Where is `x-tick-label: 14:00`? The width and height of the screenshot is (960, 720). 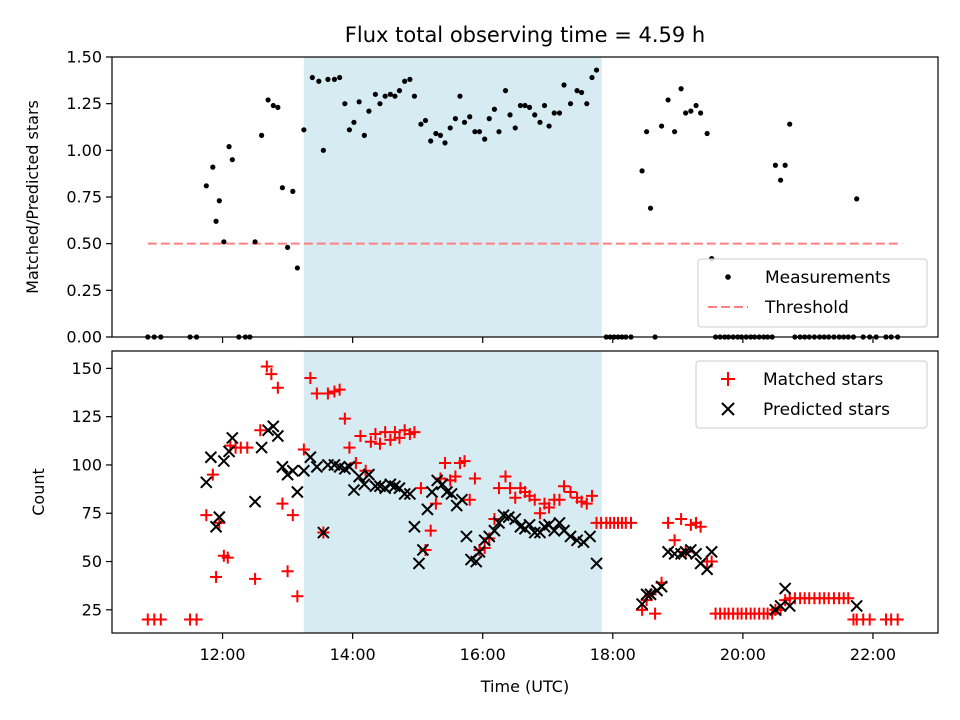
x-tick-label: 14:00 is located at coordinates (353, 654).